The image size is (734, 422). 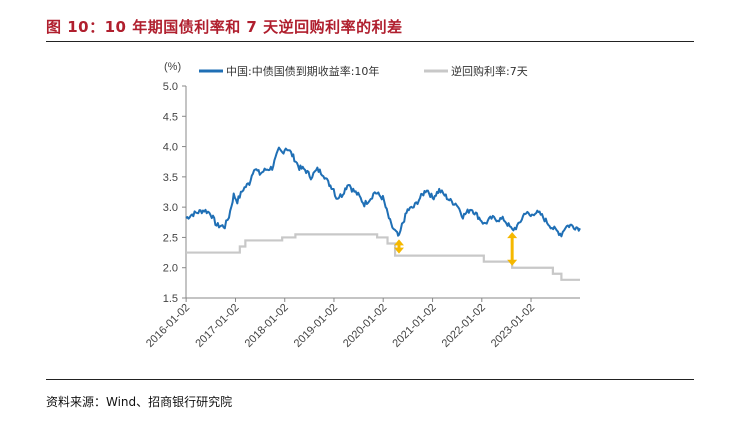 I want to click on y-tick-label: 1.5, so click(x=170, y=299).